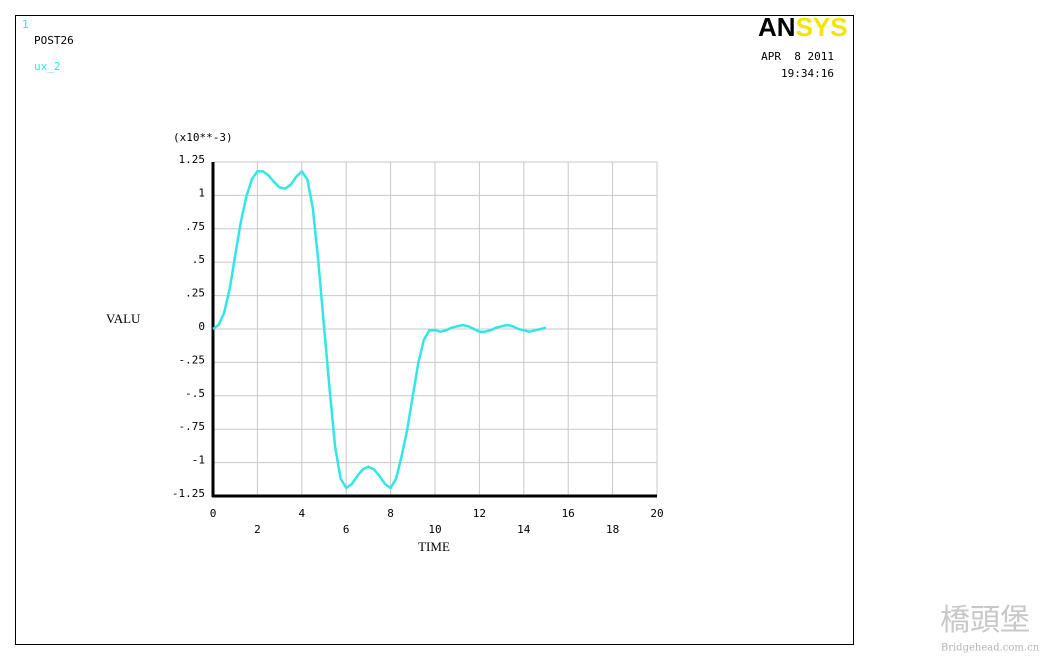 The image size is (1053, 660). Describe the element at coordinates (195, 293) in the screenshot. I see `y-tick-label: .25` at that location.